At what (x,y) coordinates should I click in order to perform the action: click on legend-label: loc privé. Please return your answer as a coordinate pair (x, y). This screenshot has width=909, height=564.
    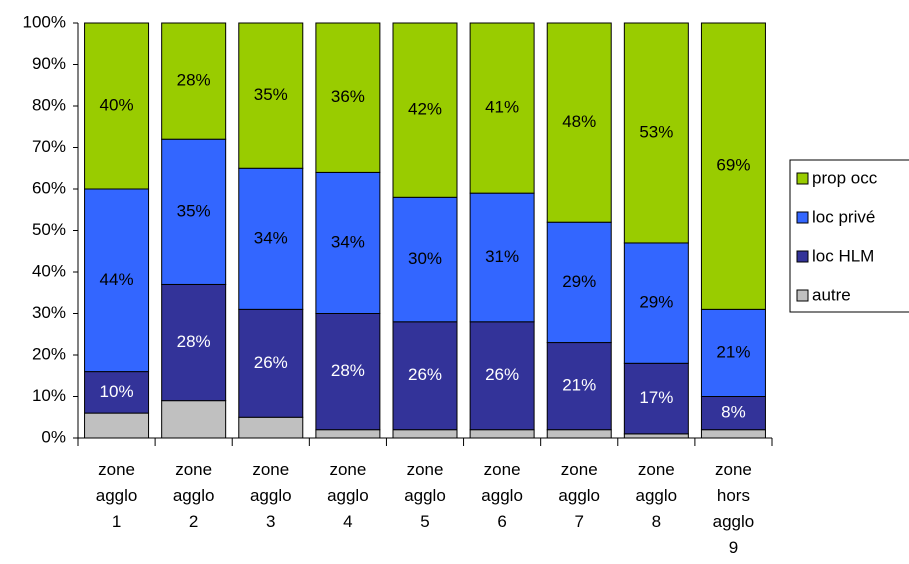
    Looking at the image, I should click on (843, 216).